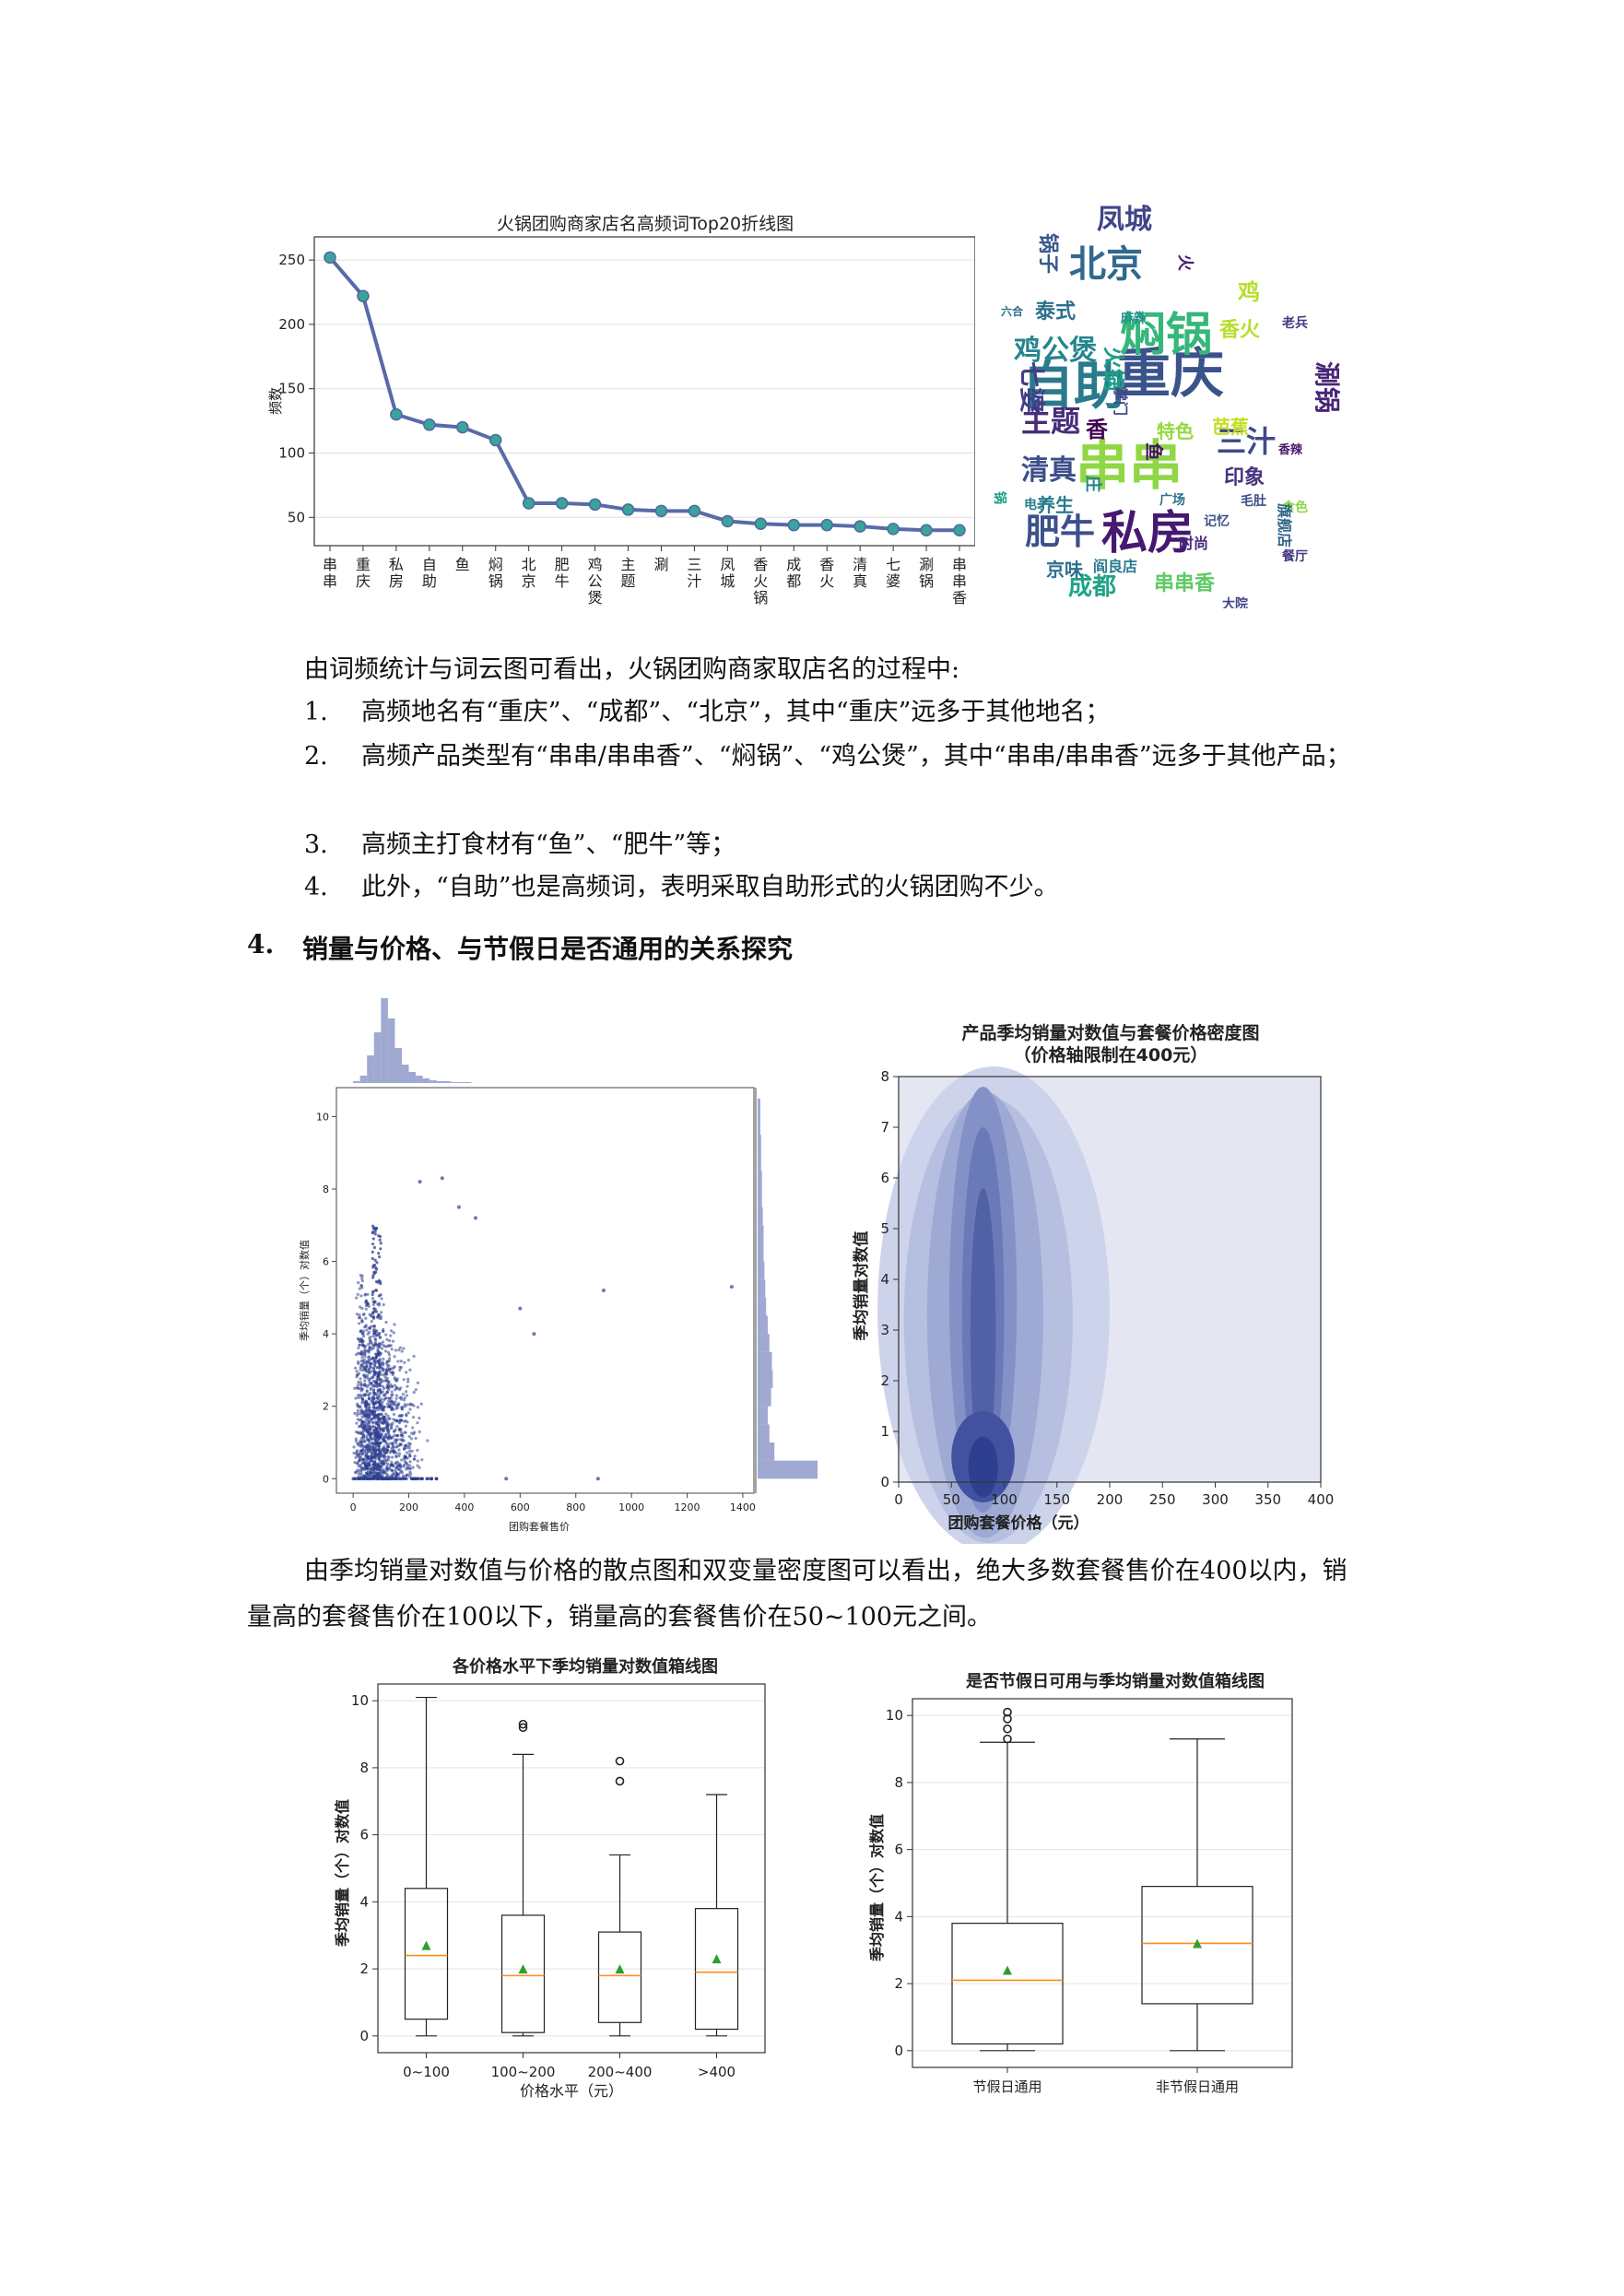 This screenshot has height=2296, width=1624. What do you see at coordinates (1007, 1970) in the screenshot?
I see `bh-mean` at bounding box center [1007, 1970].